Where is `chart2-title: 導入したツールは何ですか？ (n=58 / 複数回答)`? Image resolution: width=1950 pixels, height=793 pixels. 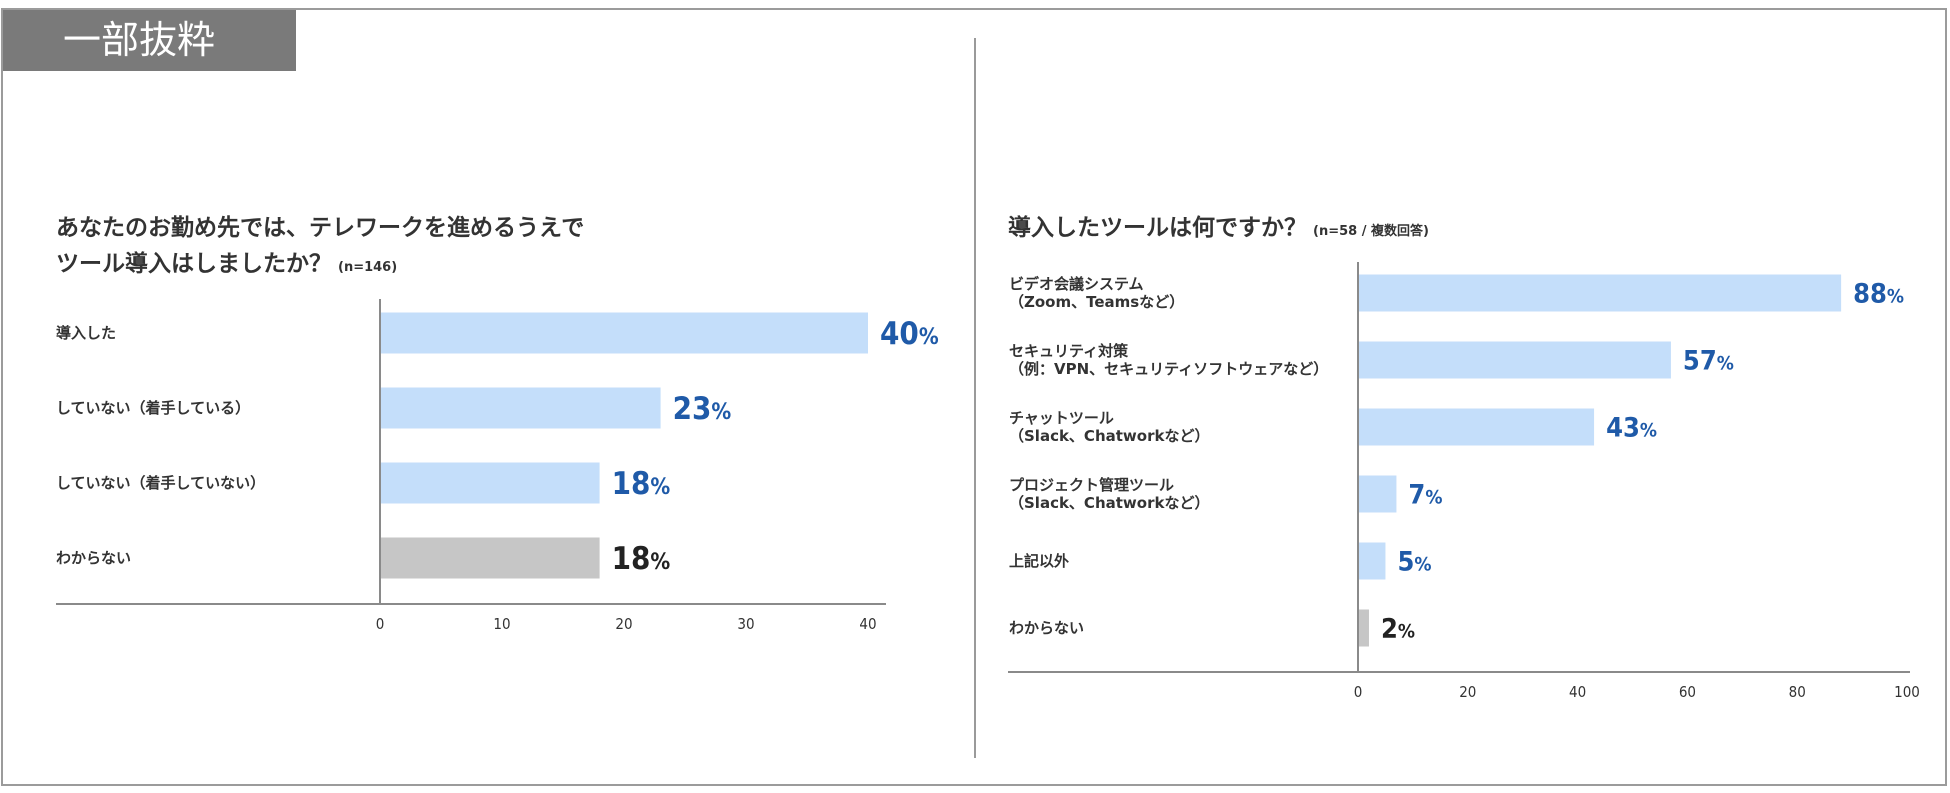
chart2-title: 導入したツールは何ですか？ (n=58 / 複数回答) is located at coordinates (1218, 230).